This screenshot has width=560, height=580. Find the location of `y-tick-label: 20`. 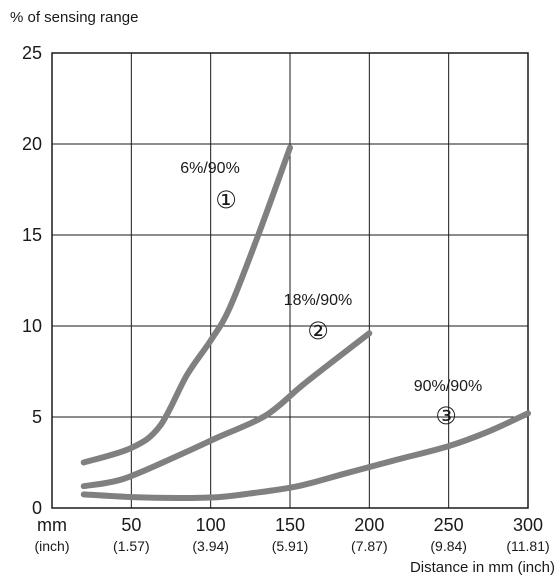

y-tick-label: 20 is located at coordinates (32, 144).